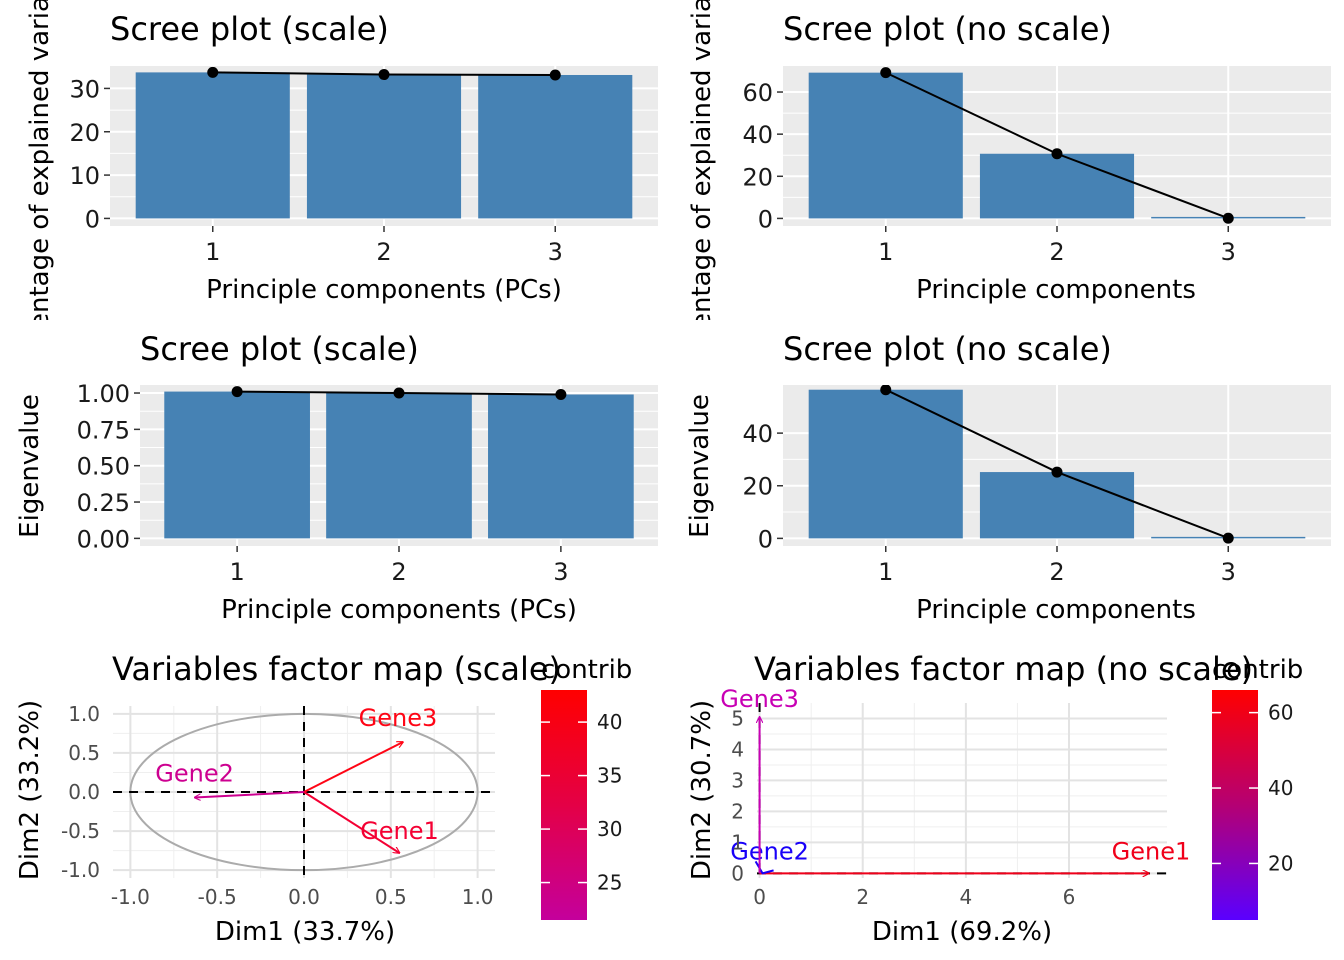  I want to click on y-tick-label: 1.00, so click(103, 394).